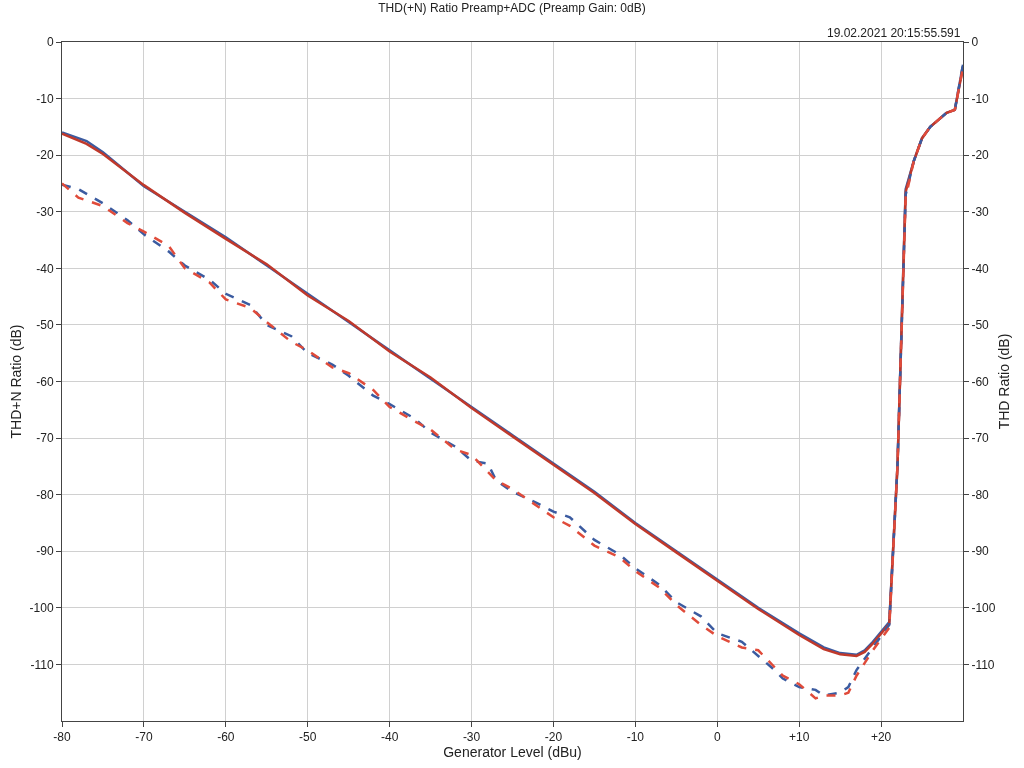 This screenshot has width=1024, height=768. I want to click on y2-tick-label: -40, so click(980, 268).